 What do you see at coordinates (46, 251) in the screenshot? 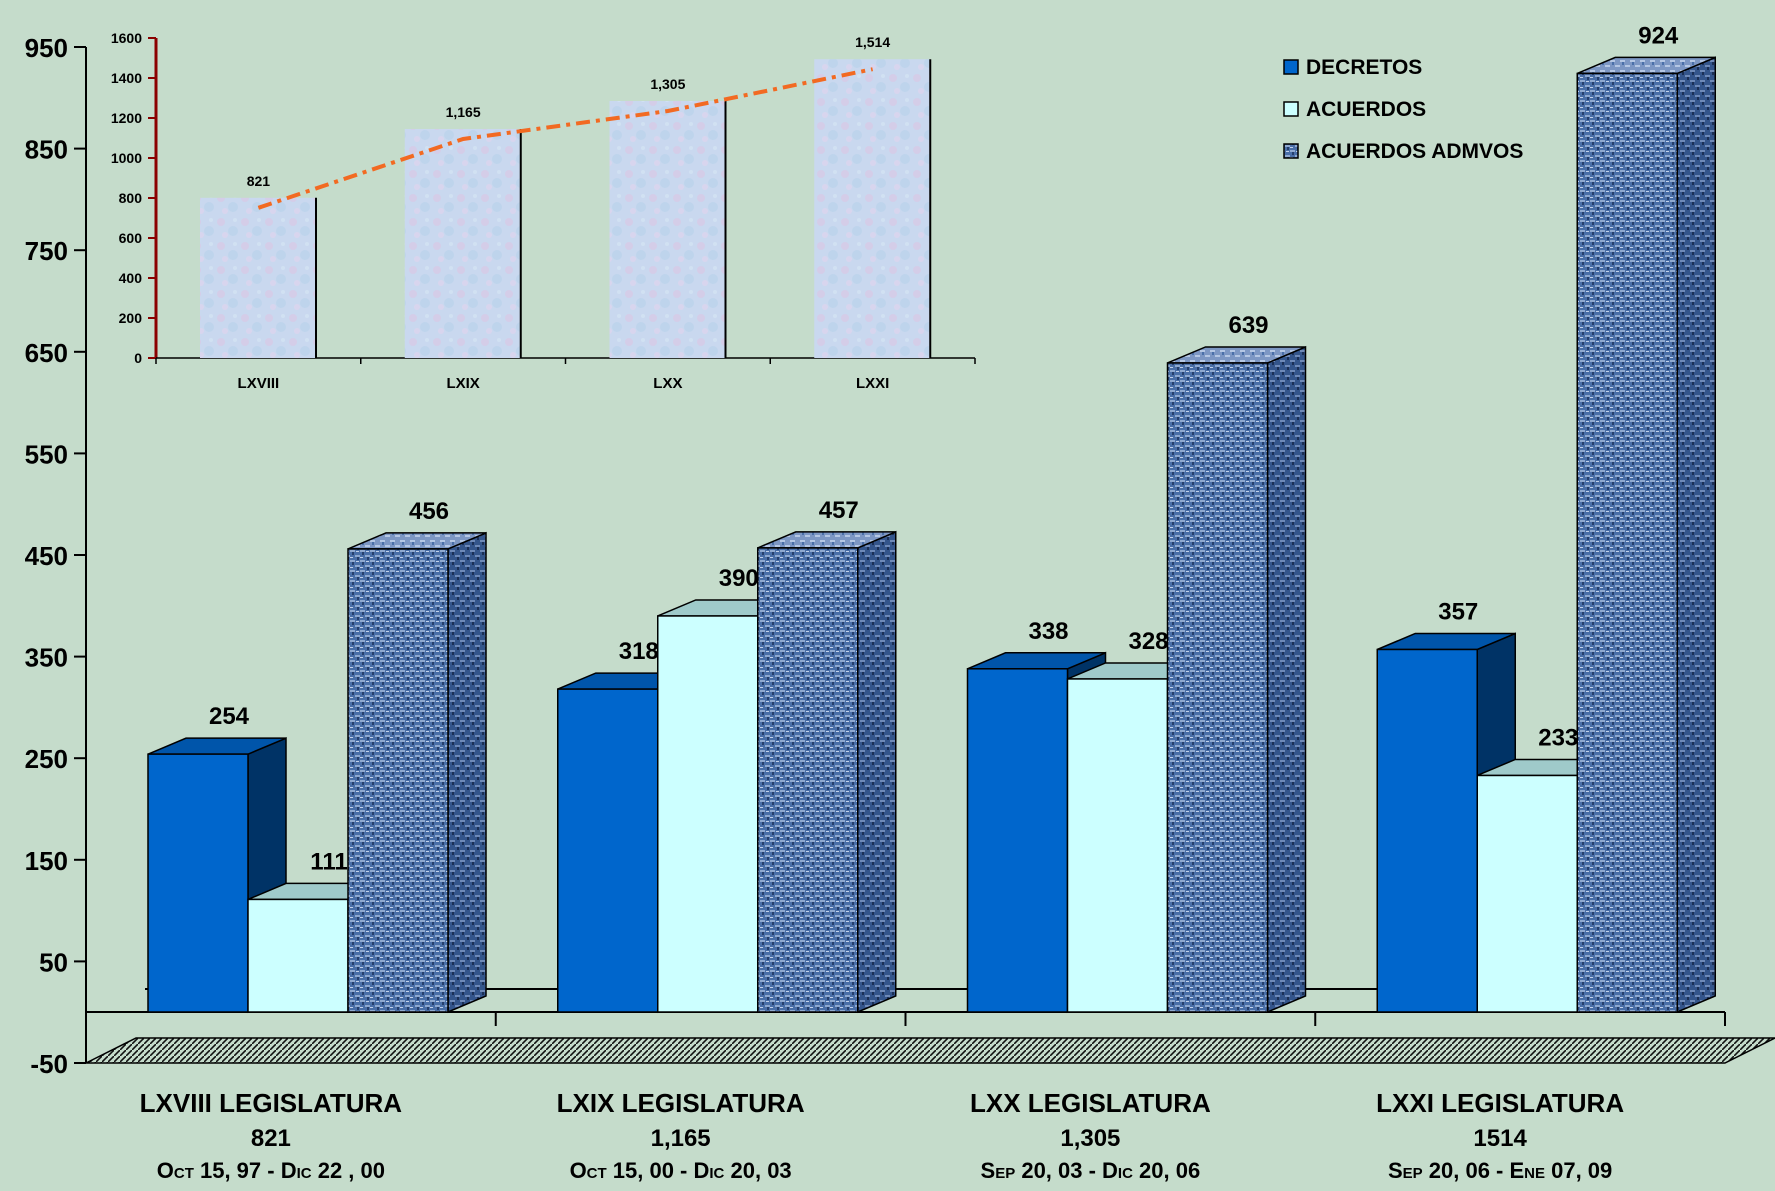
I see `y-tick-label: 750` at bounding box center [46, 251].